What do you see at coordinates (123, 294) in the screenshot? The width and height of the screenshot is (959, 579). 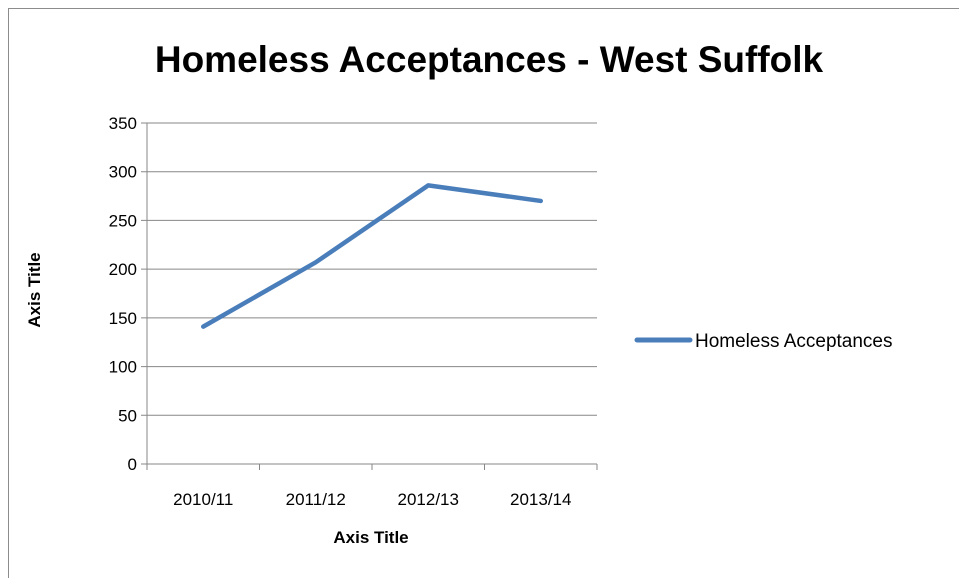 I see `y-axis-tick-labels: 0 50 100 150 200 250 300 350` at bounding box center [123, 294].